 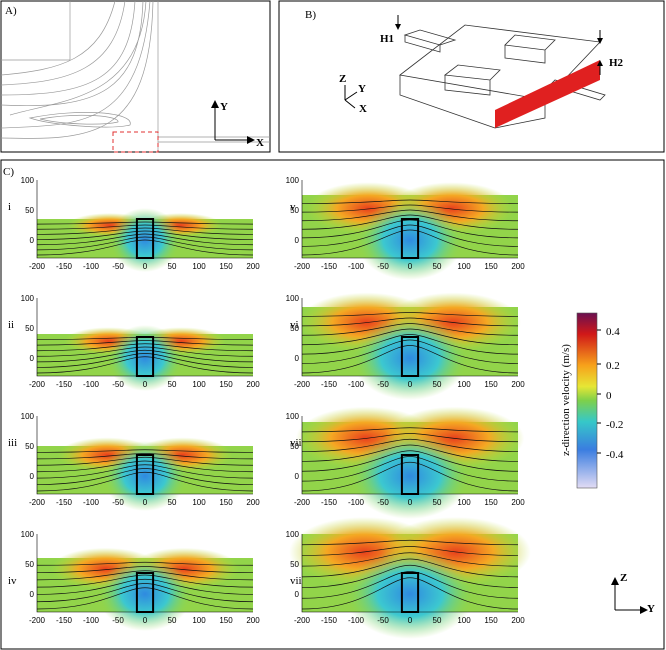 I want to click on colorbar-tick-label: -0.2, so click(x=614, y=425).